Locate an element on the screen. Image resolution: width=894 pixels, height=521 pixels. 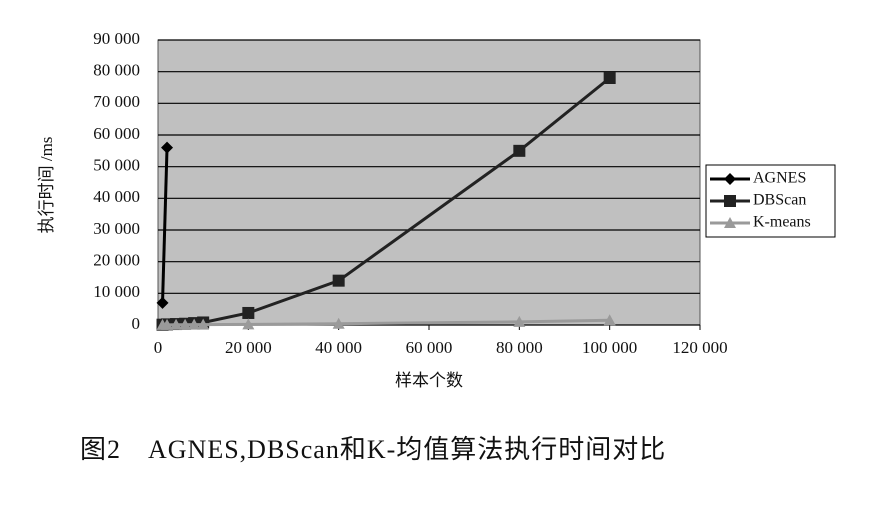
y-tick-label: 0 is located at coordinates (136, 323).